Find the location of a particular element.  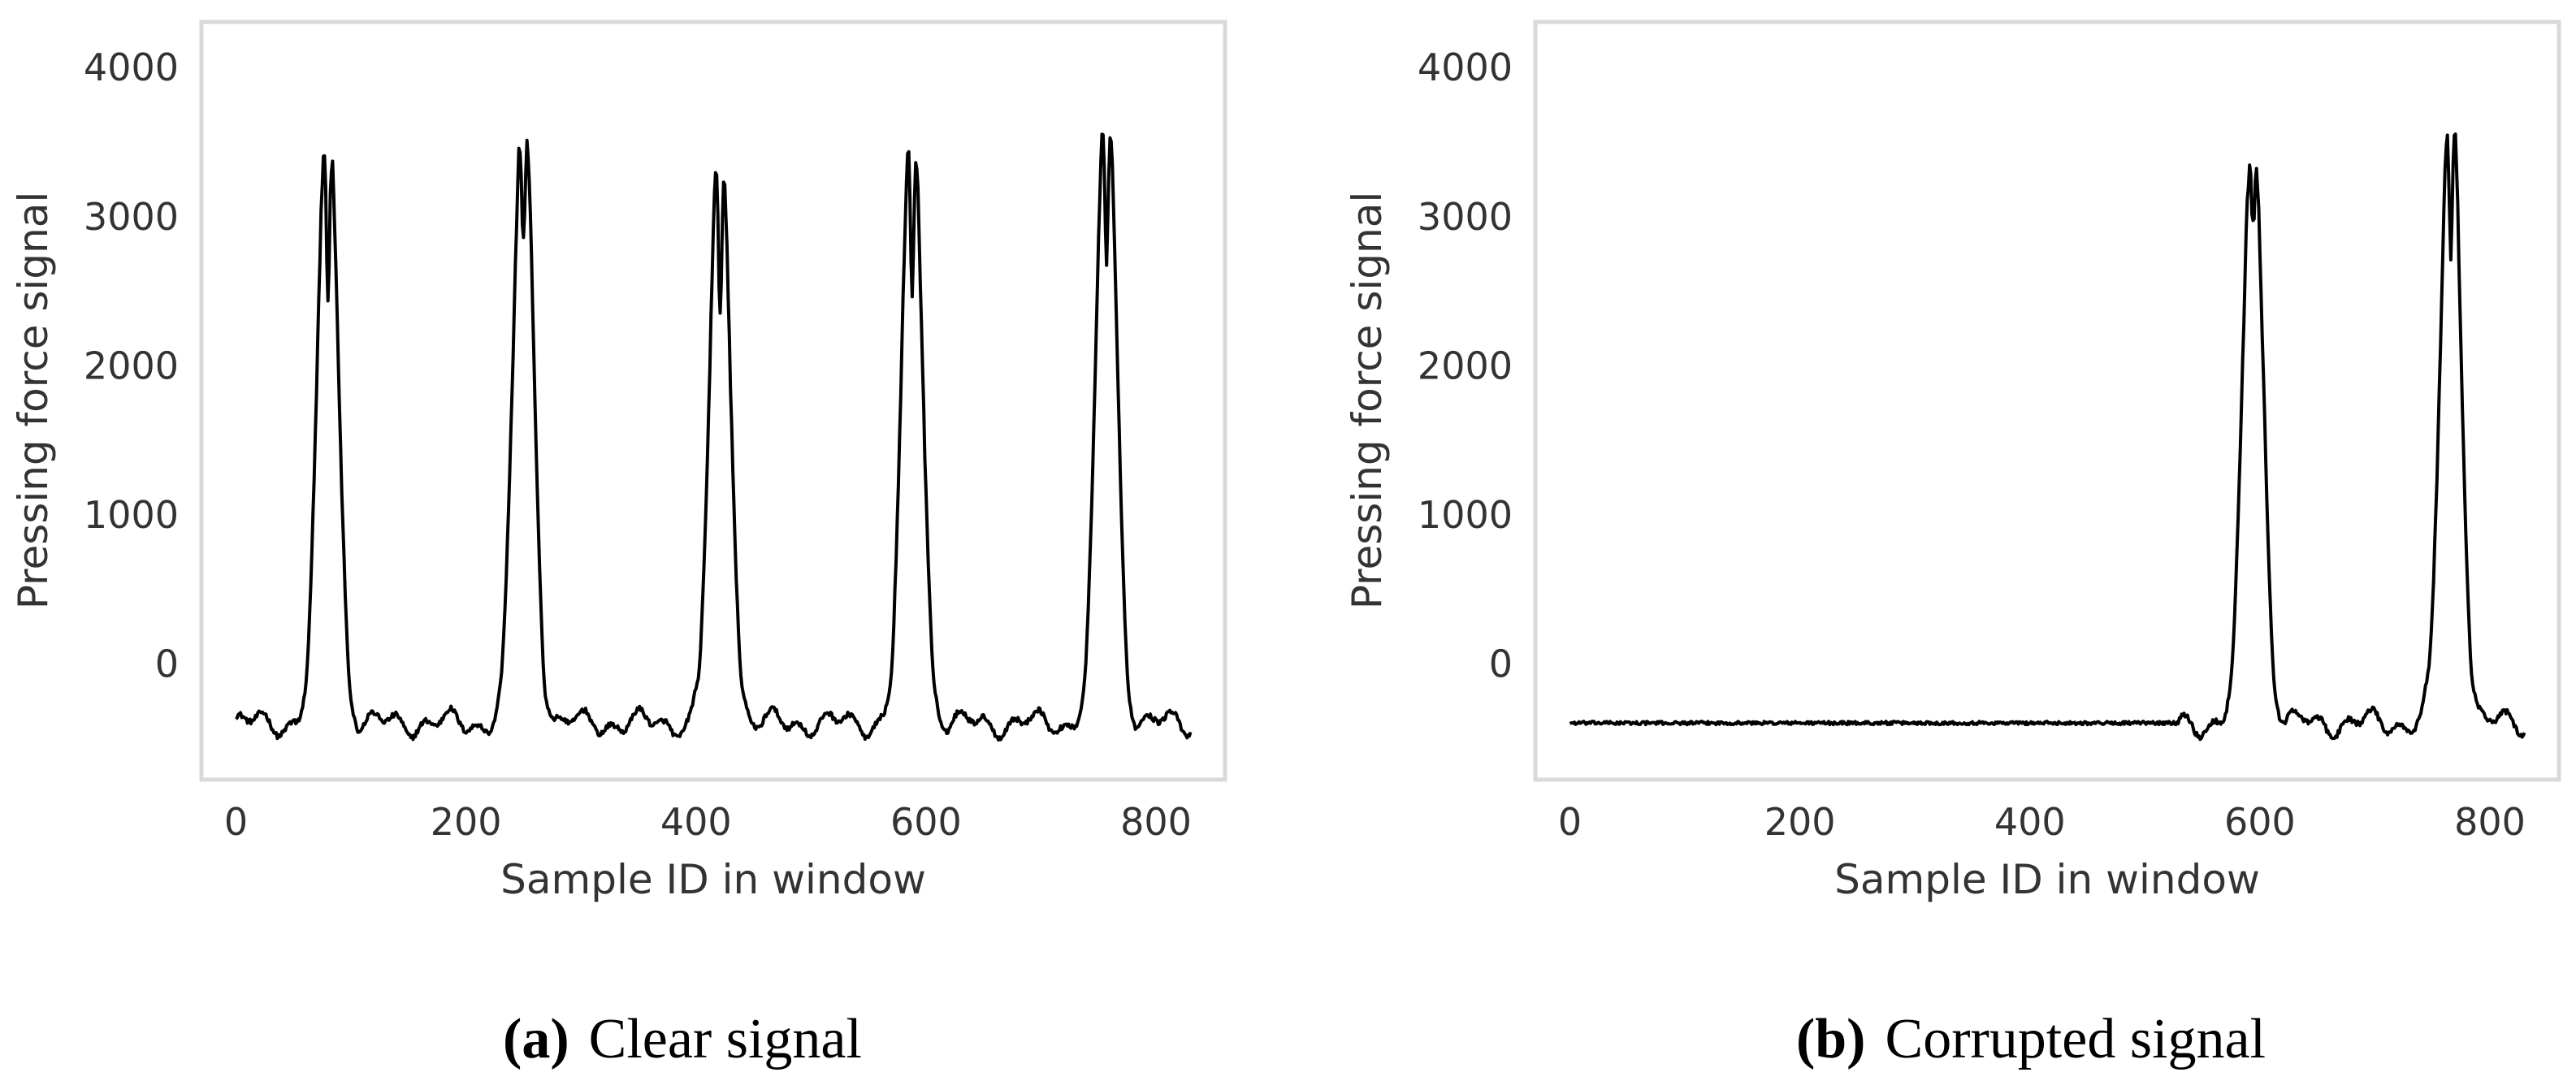

panel-a-caption-label: (a) is located at coordinates (536, 1039).